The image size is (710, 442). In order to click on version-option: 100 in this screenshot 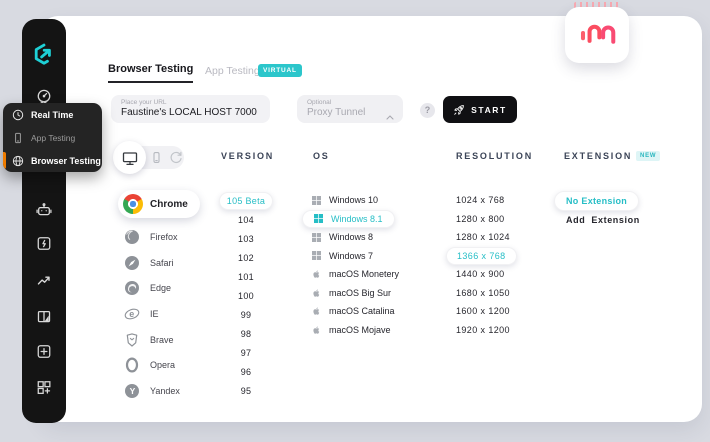, I will do `click(246, 295)`.